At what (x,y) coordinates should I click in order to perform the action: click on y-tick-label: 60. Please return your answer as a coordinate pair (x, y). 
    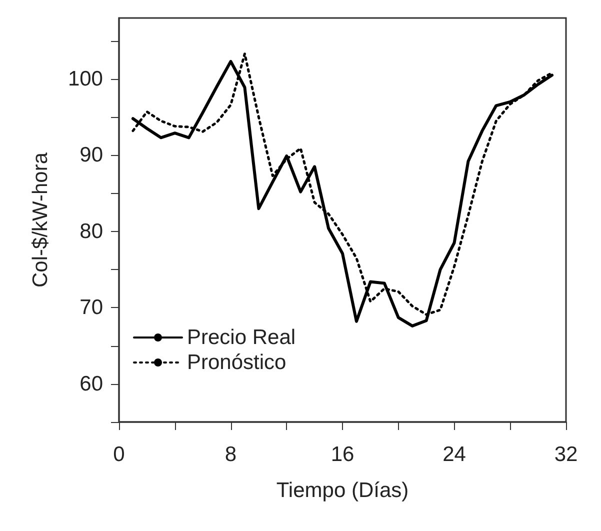
    Looking at the image, I should click on (91, 384).